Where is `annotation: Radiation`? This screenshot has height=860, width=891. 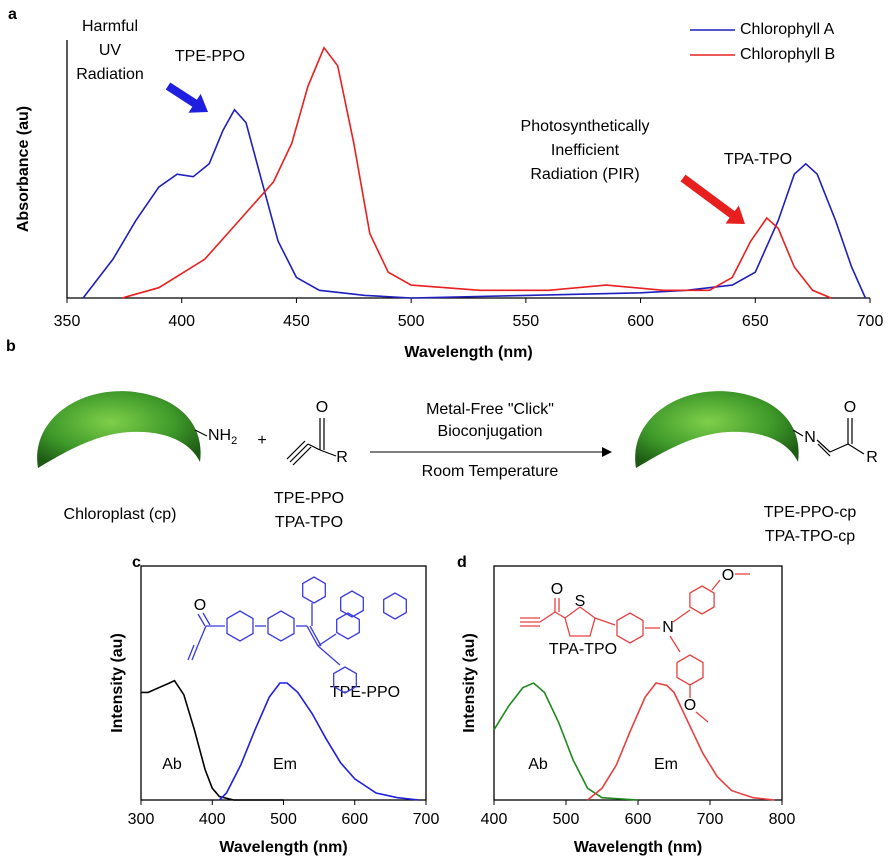
annotation: Radiation is located at coordinates (110, 74).